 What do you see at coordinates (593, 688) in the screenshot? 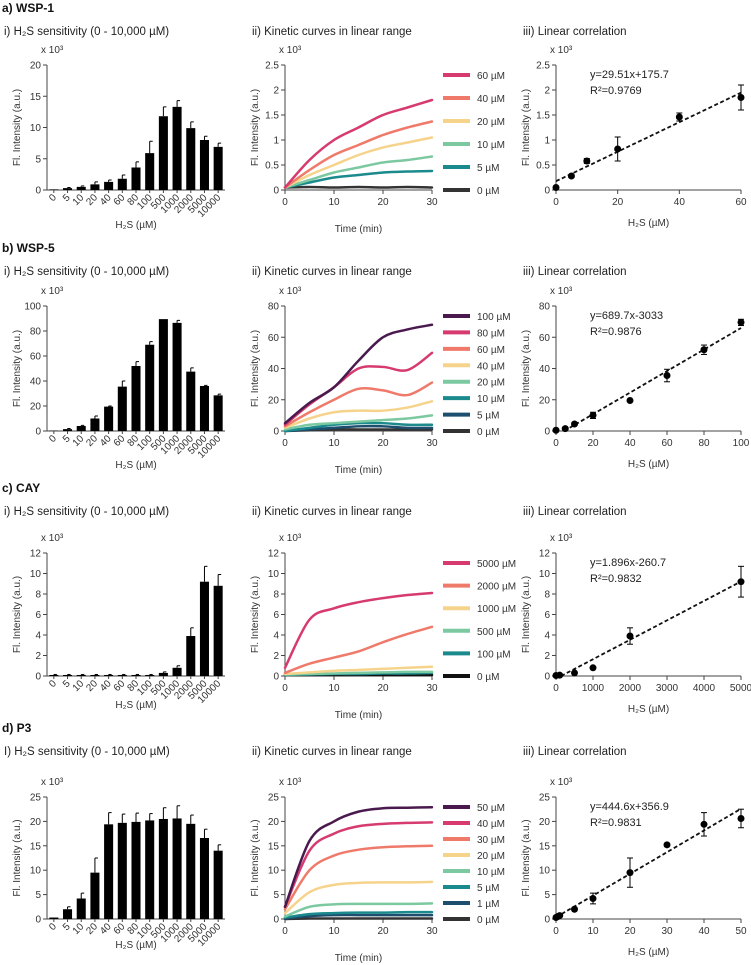
I see `x-tick-label: 1000` at bounding box center [593, 688].